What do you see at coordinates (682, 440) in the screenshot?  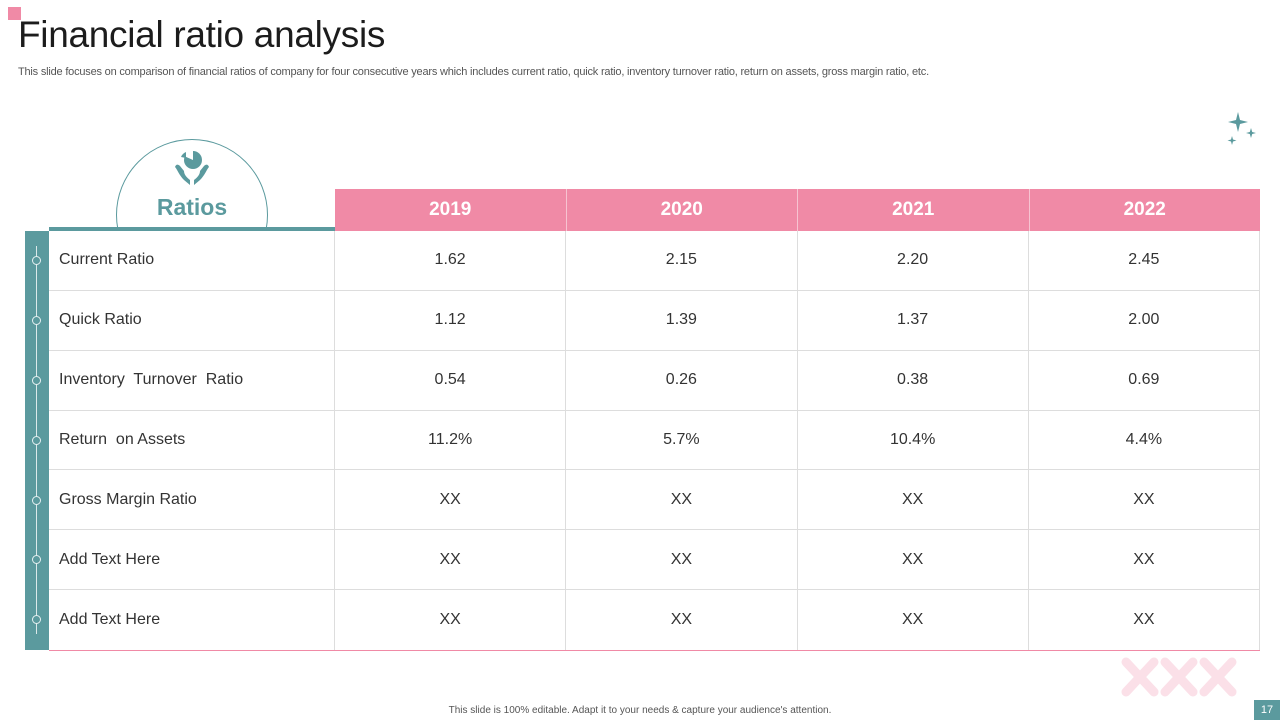 I see `table-cell: 5.7%` at bounding box center [682, 440].